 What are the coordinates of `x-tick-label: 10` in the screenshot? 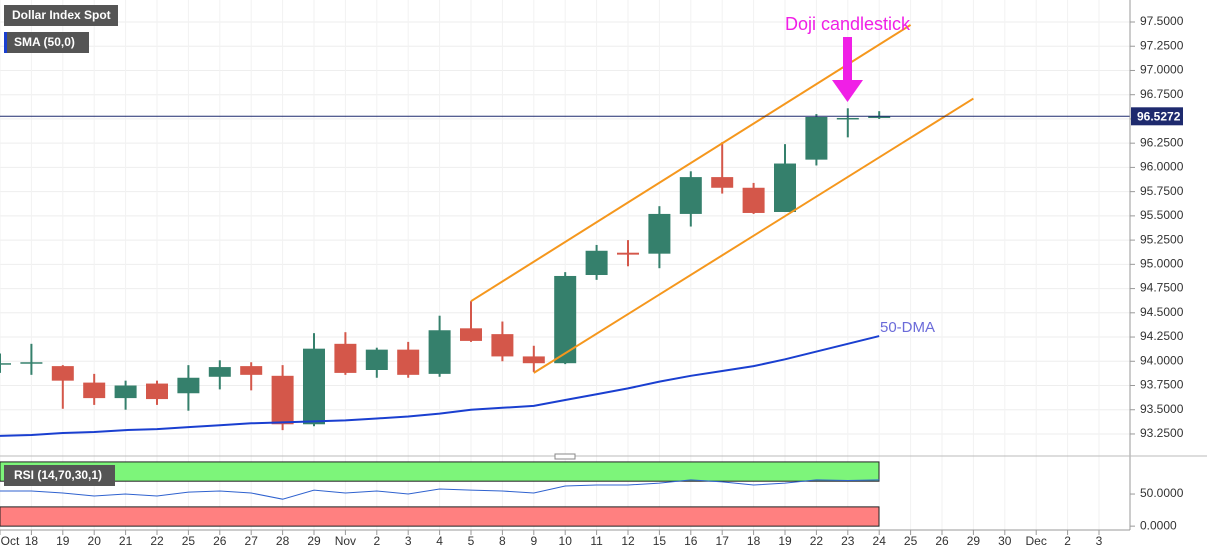 It's located at (566, 541).